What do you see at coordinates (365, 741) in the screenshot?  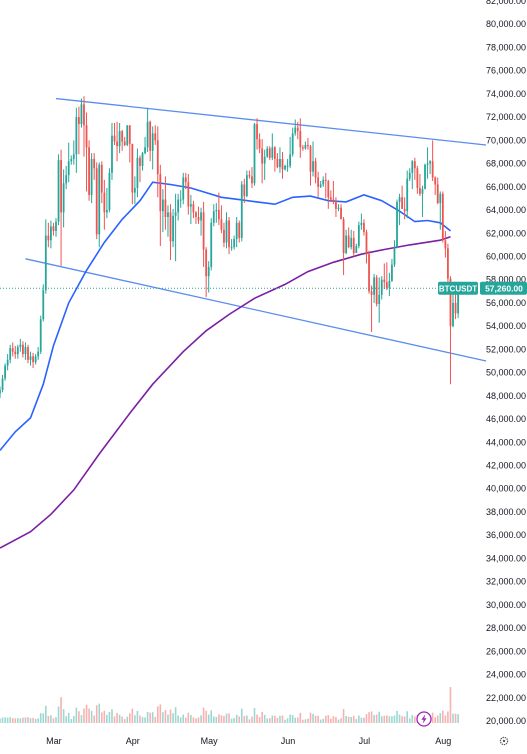 I see `x-tick-label: Jul` at bounding box center [365, 741].